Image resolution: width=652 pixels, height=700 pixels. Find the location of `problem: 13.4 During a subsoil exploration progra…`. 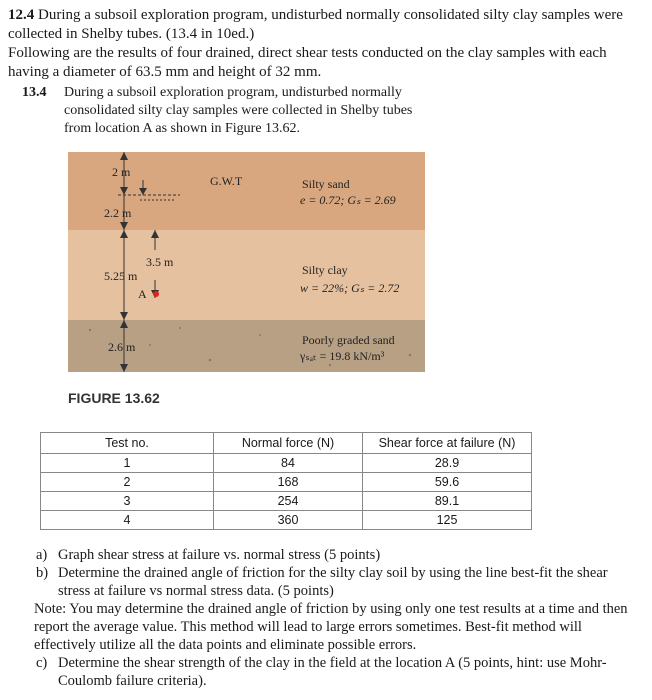

problem: 13.4 During a subsoil exploration progra… is located at coordinates (232, 111).